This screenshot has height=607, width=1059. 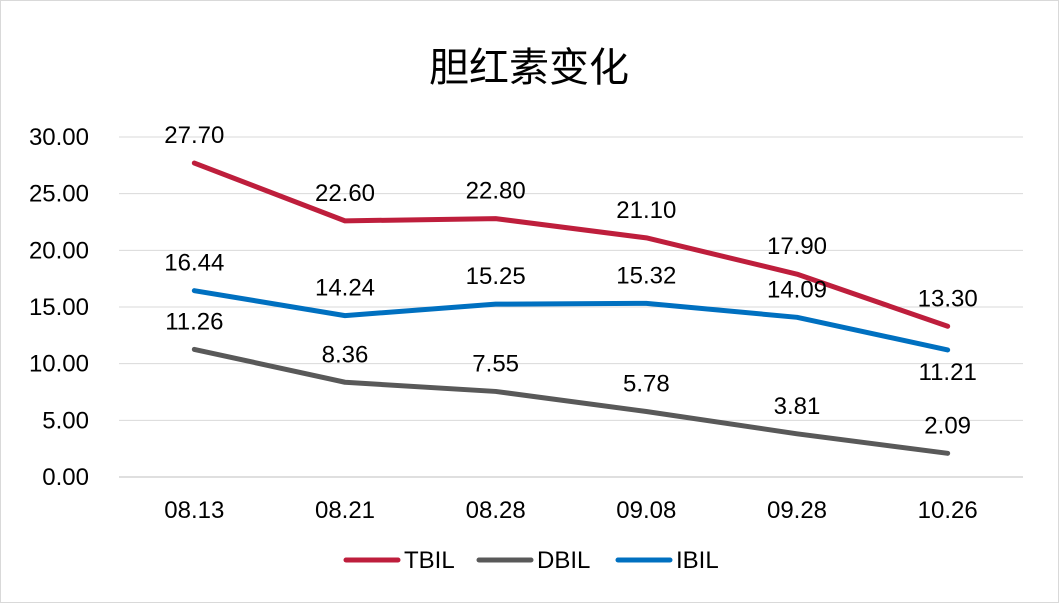 What do you see at coordinates (496, 276) in the screenshot?
I see `data-label-ibil: 15.25` at bounding box center [496, 276].